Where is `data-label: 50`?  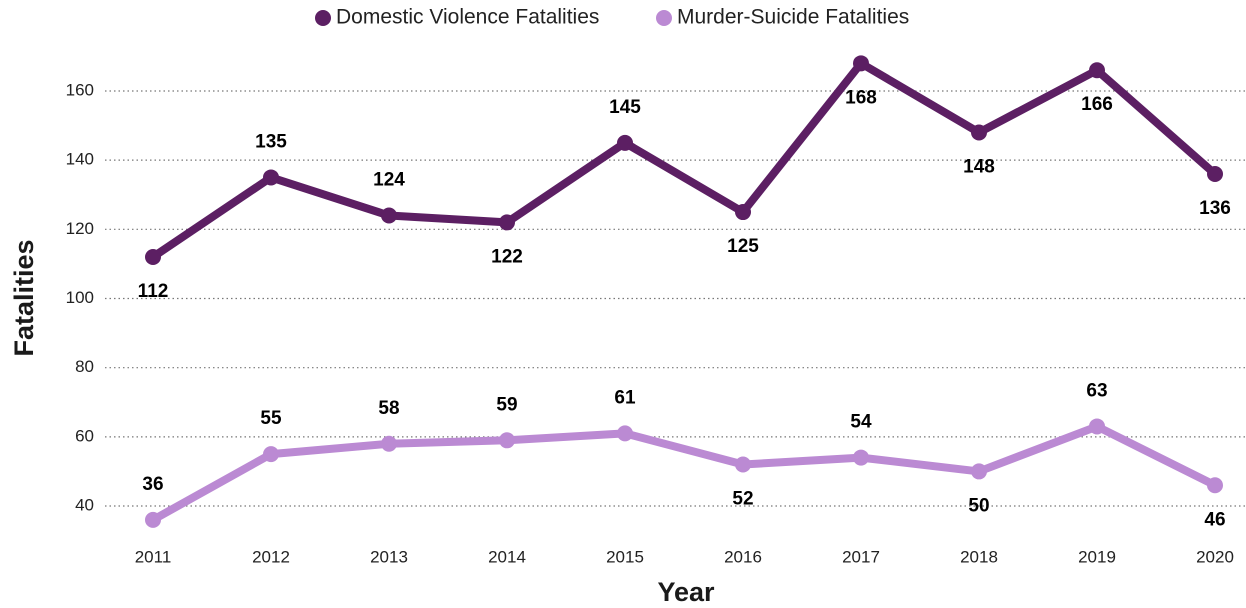
data-label: 50 is located at coordinates (978, 505).